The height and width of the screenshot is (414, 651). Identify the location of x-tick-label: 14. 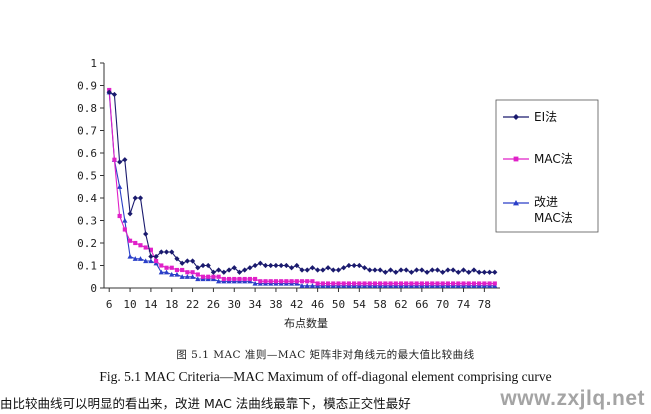
(151, 304).